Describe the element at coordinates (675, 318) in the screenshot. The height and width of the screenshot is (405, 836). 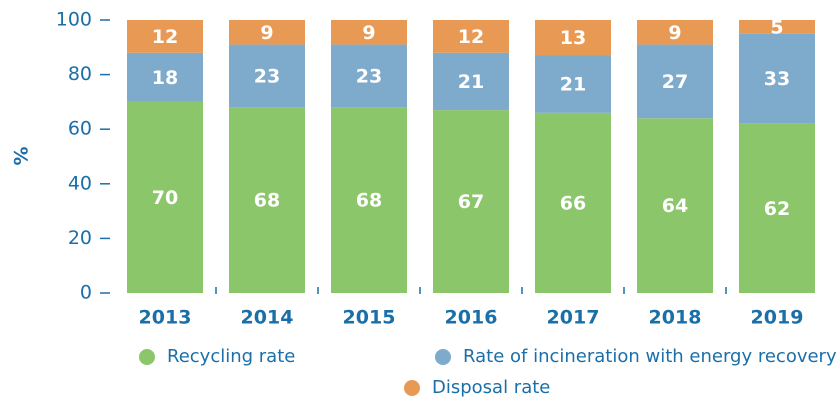
I see `x-tick-label: 2018` at that location.